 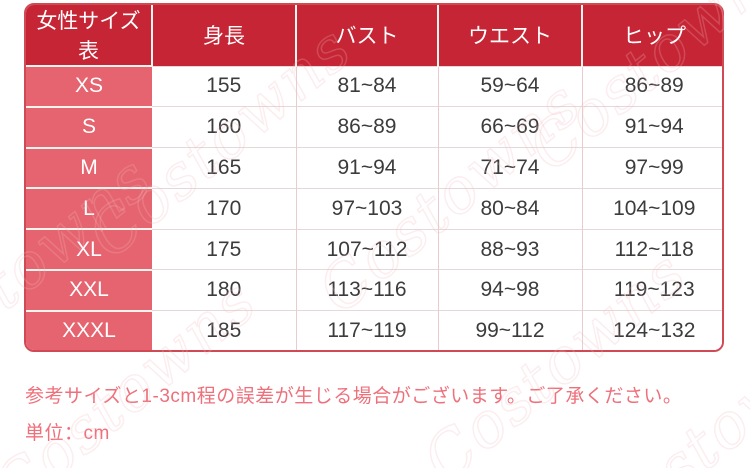 I want to click on waist-value: 94~98, so click(x=509, y=290).